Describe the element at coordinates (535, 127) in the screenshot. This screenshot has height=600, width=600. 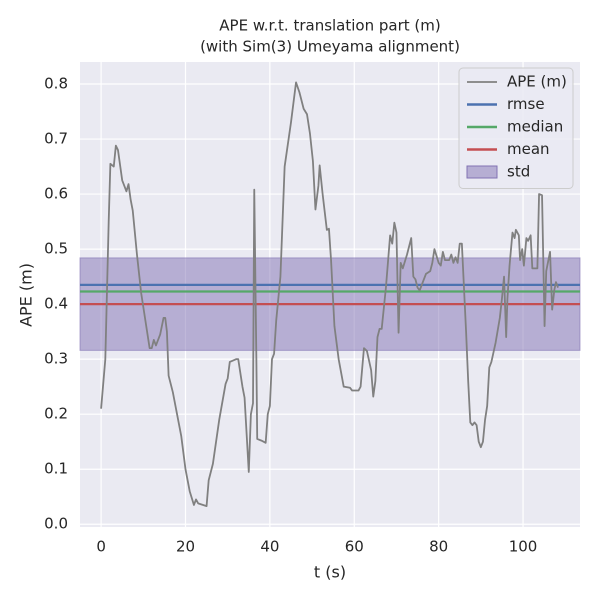
I see `legend-label: median` at that location.